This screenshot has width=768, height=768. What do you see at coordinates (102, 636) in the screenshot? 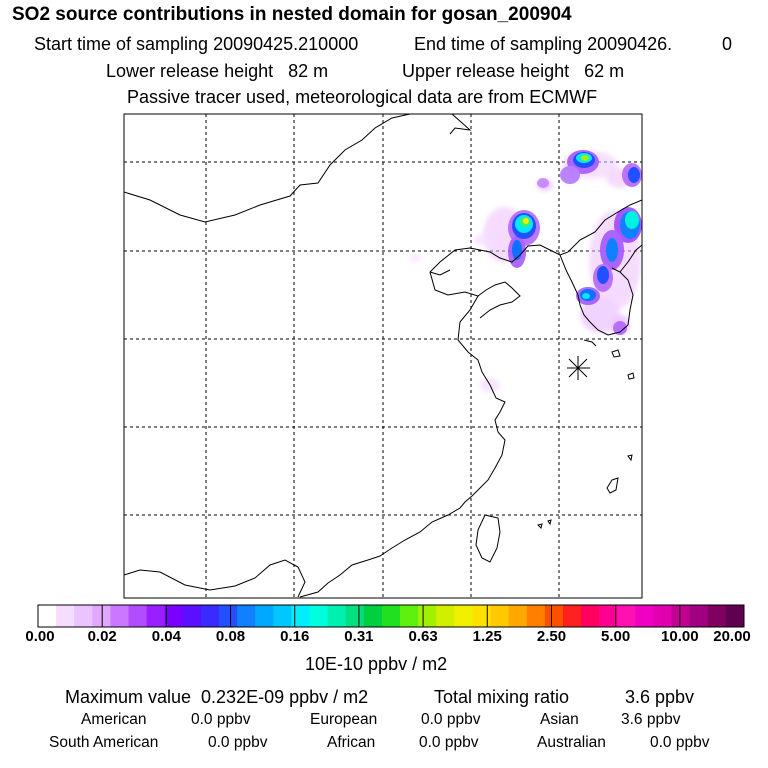
I see `colorbar-tick-label: 0.02` at bounding box center [102, 636].